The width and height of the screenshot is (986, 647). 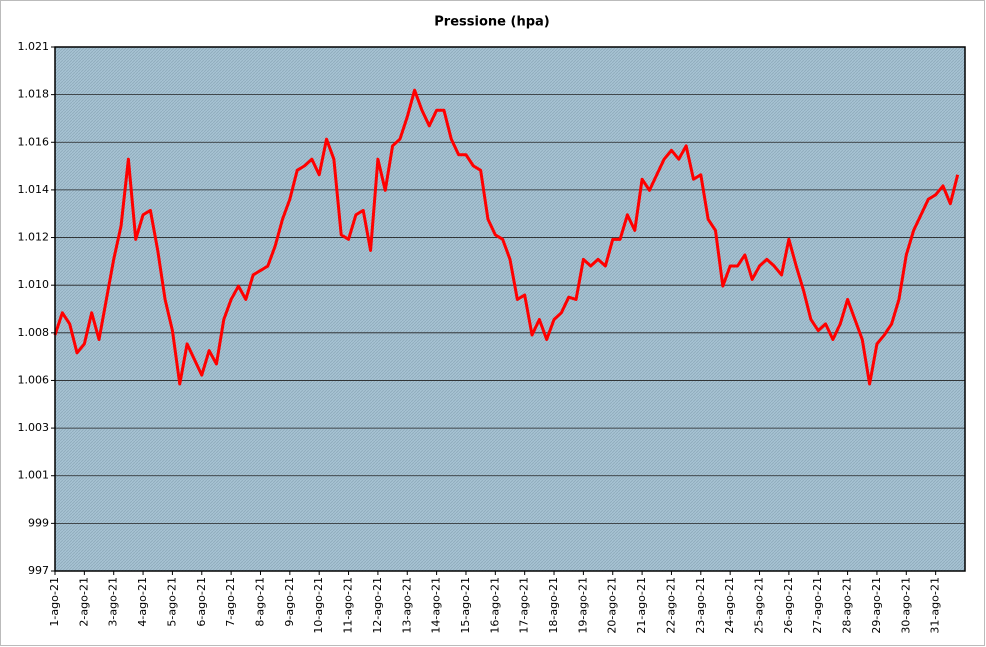 What do you see at coordinates (759, 605) in the screenshot?
I see `x-tick-label: 25-ago-21` at bounding box center [759, 605].